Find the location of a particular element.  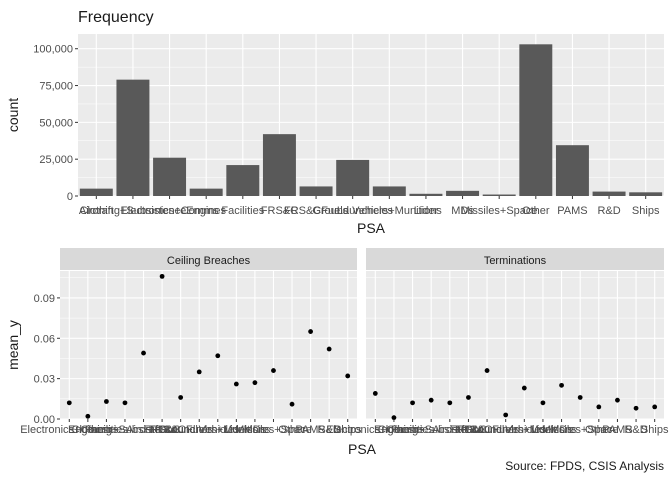

facet-x-tick-label: Facilities is located at coordinates (412, 430).